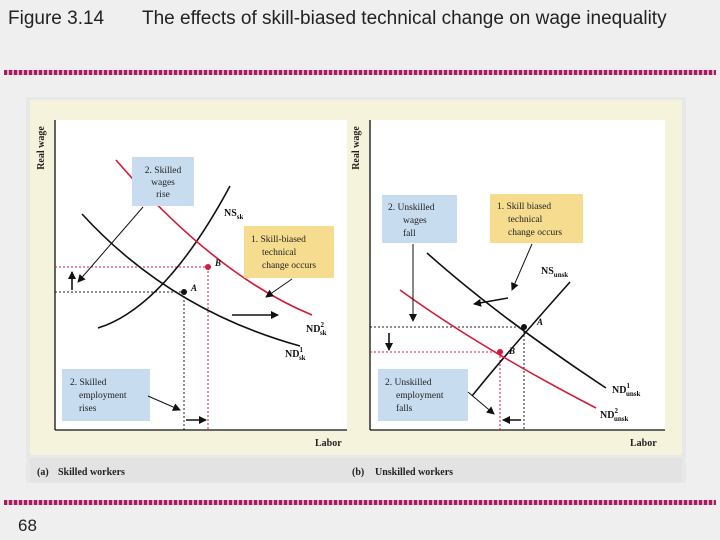  I want to click on panel-b-technical-pointer, so click(522, 267).